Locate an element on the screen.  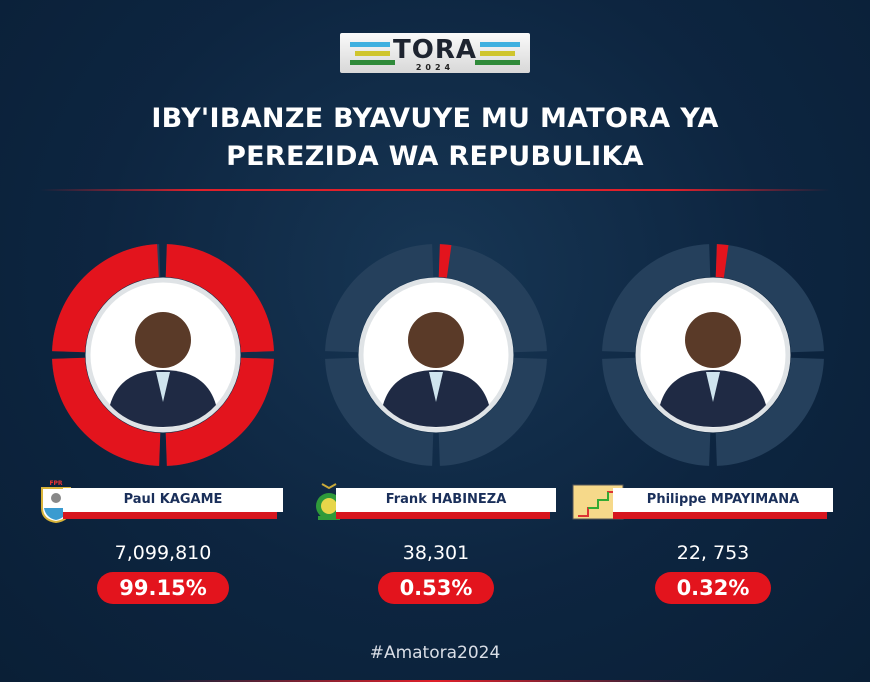
bottom-divider is located at coordinates (435, 681).